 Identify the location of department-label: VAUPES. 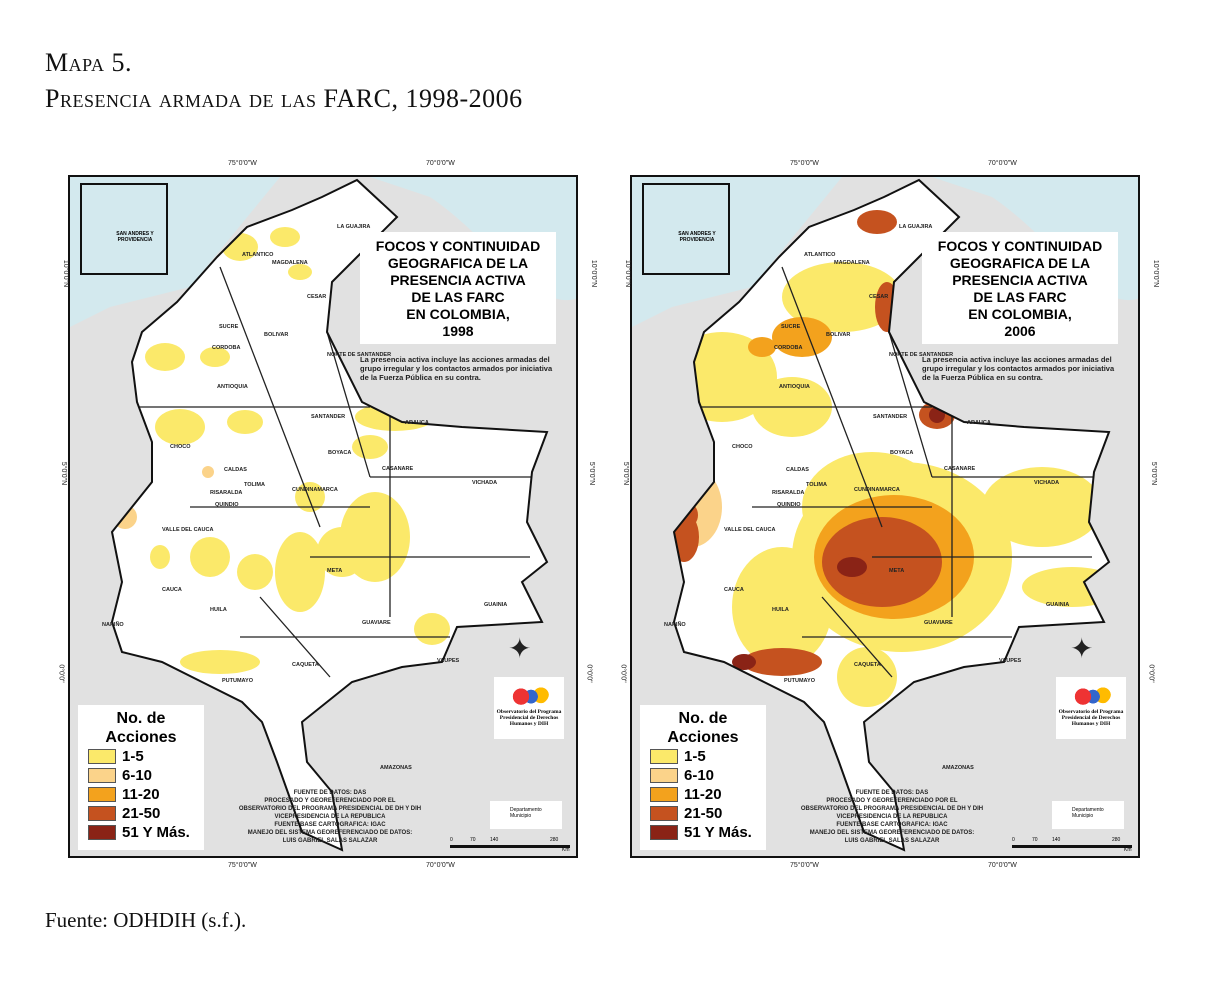
(448, 661).